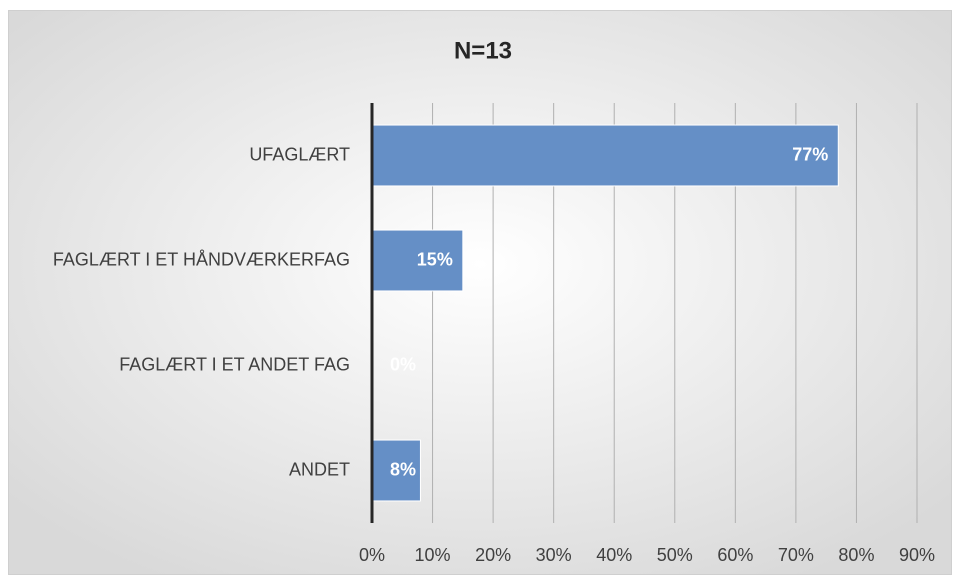 This screenshot has height=578, width=954. I want to click on x-tick-label: 10%, so click(433, 555).